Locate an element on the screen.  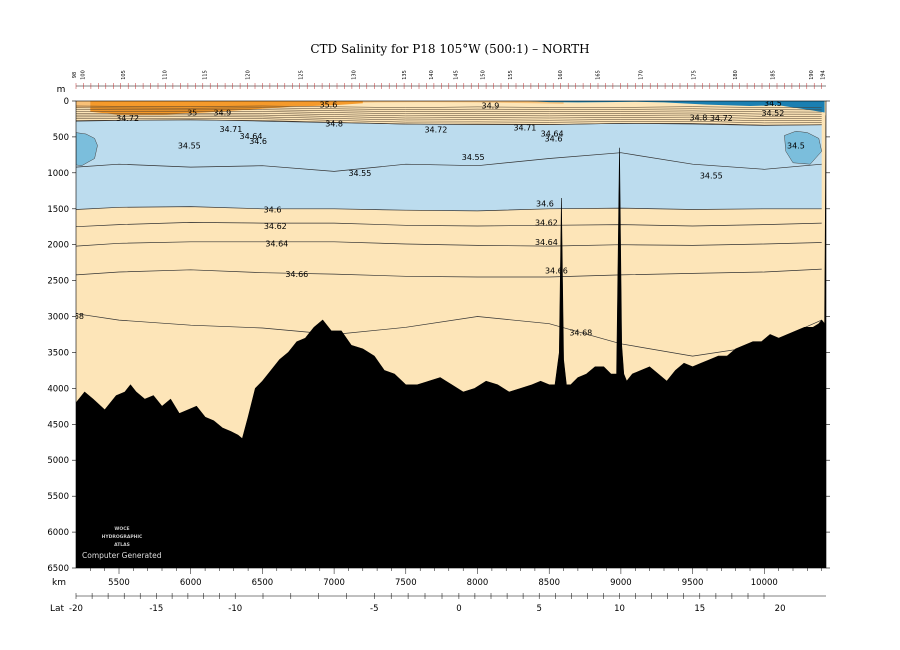
km-tick-label: 8500 is located at coordinates (549, 583).